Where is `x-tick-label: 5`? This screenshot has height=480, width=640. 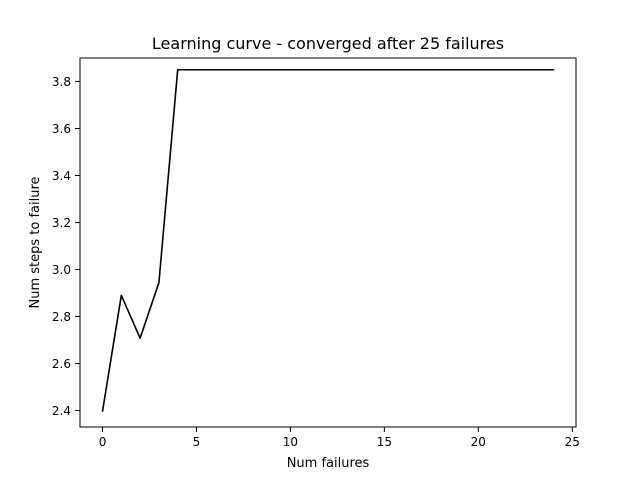 x-tick-label: 5 is located at coordinates (197, 442).